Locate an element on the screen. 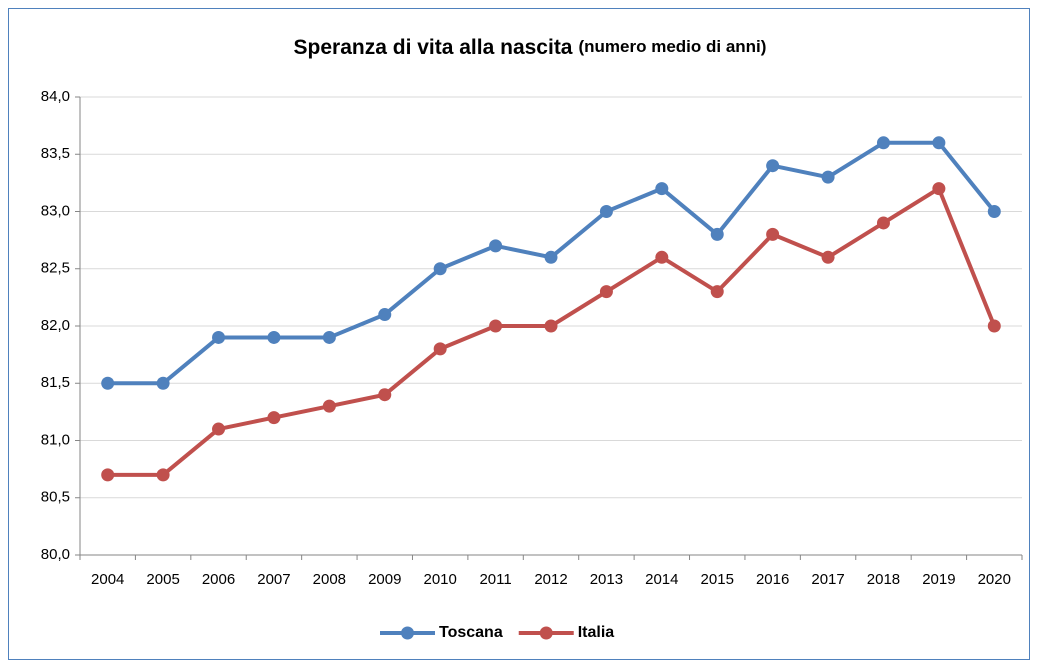 The image size is (1038, 668). x-tick-label: 2012 is located at coordinates (550, 579).